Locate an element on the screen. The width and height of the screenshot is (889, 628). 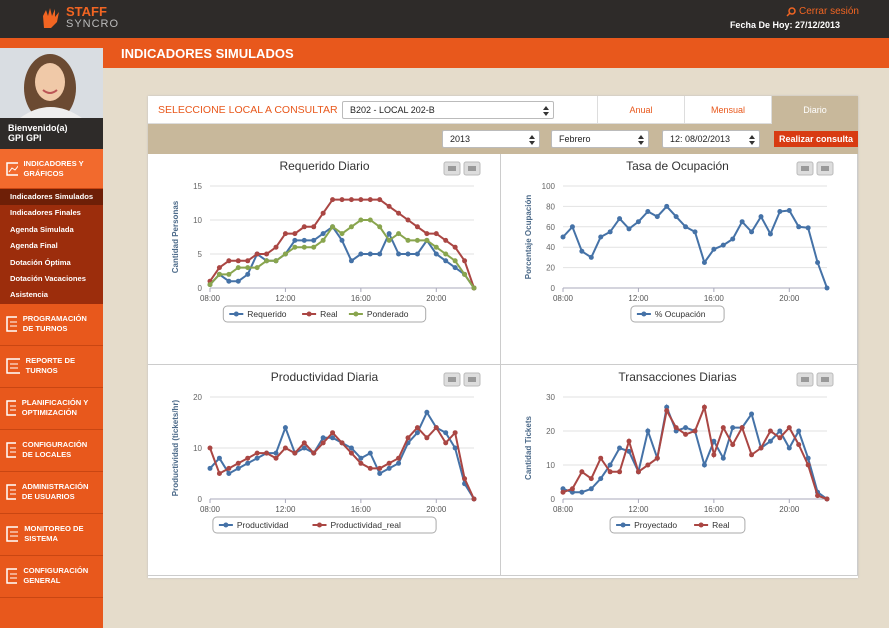
legend-label: Productividad is located at coordinates (263, 525).